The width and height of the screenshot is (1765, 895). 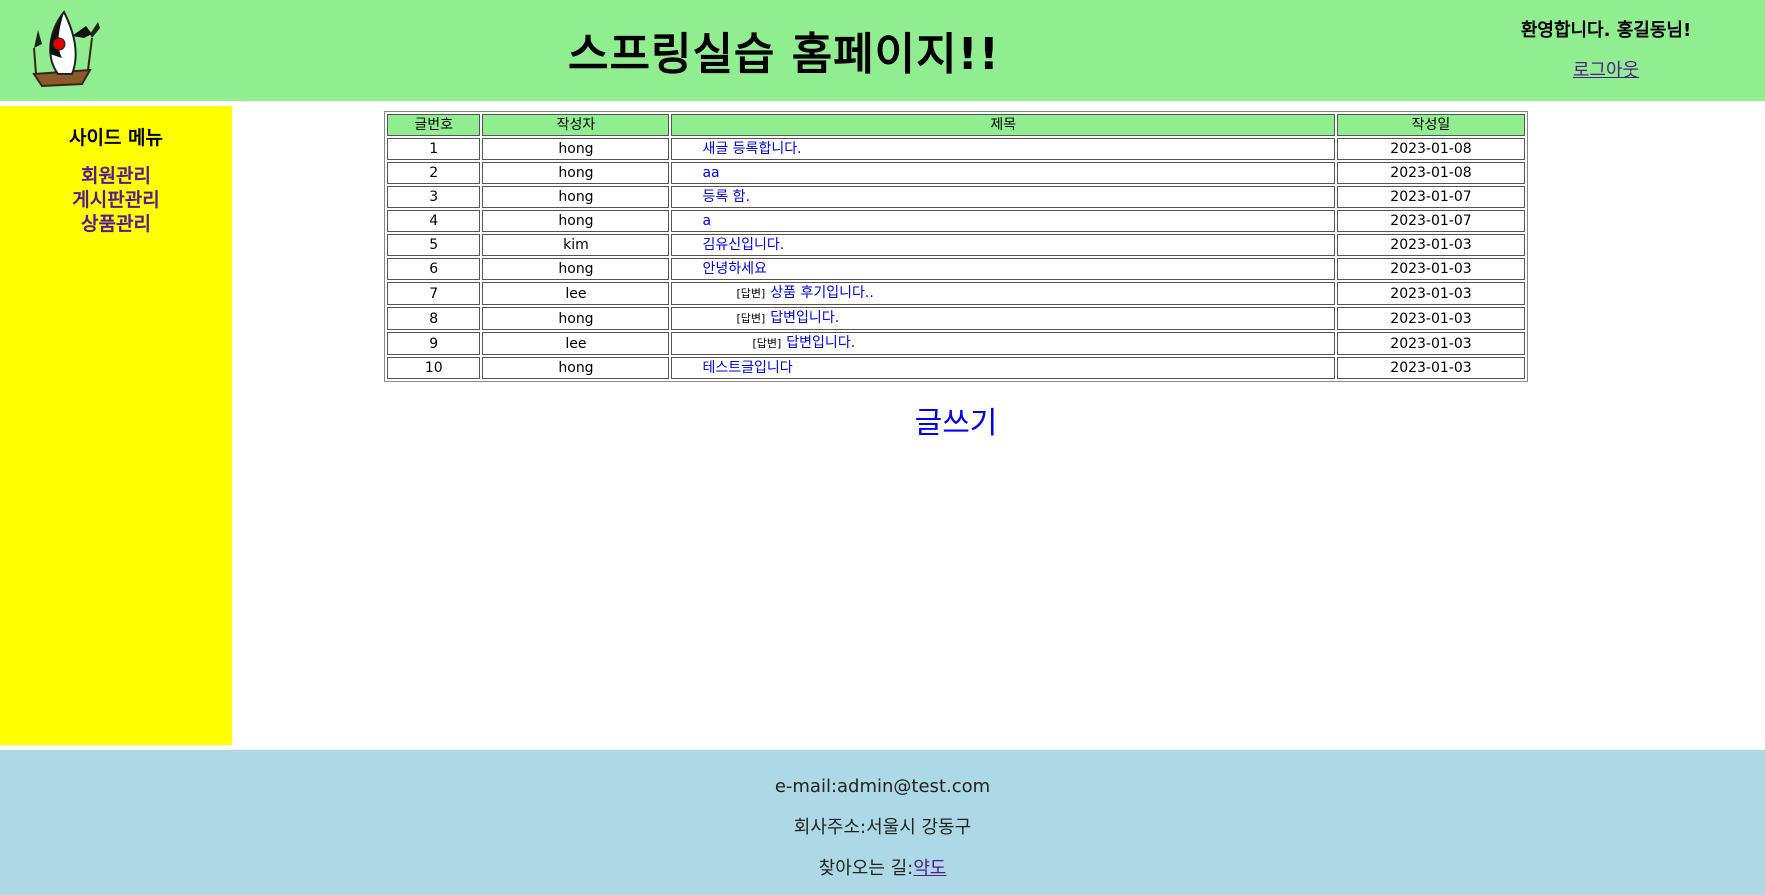 I want to click on post-title-link: 등록 함., so click(x=726, y=197).